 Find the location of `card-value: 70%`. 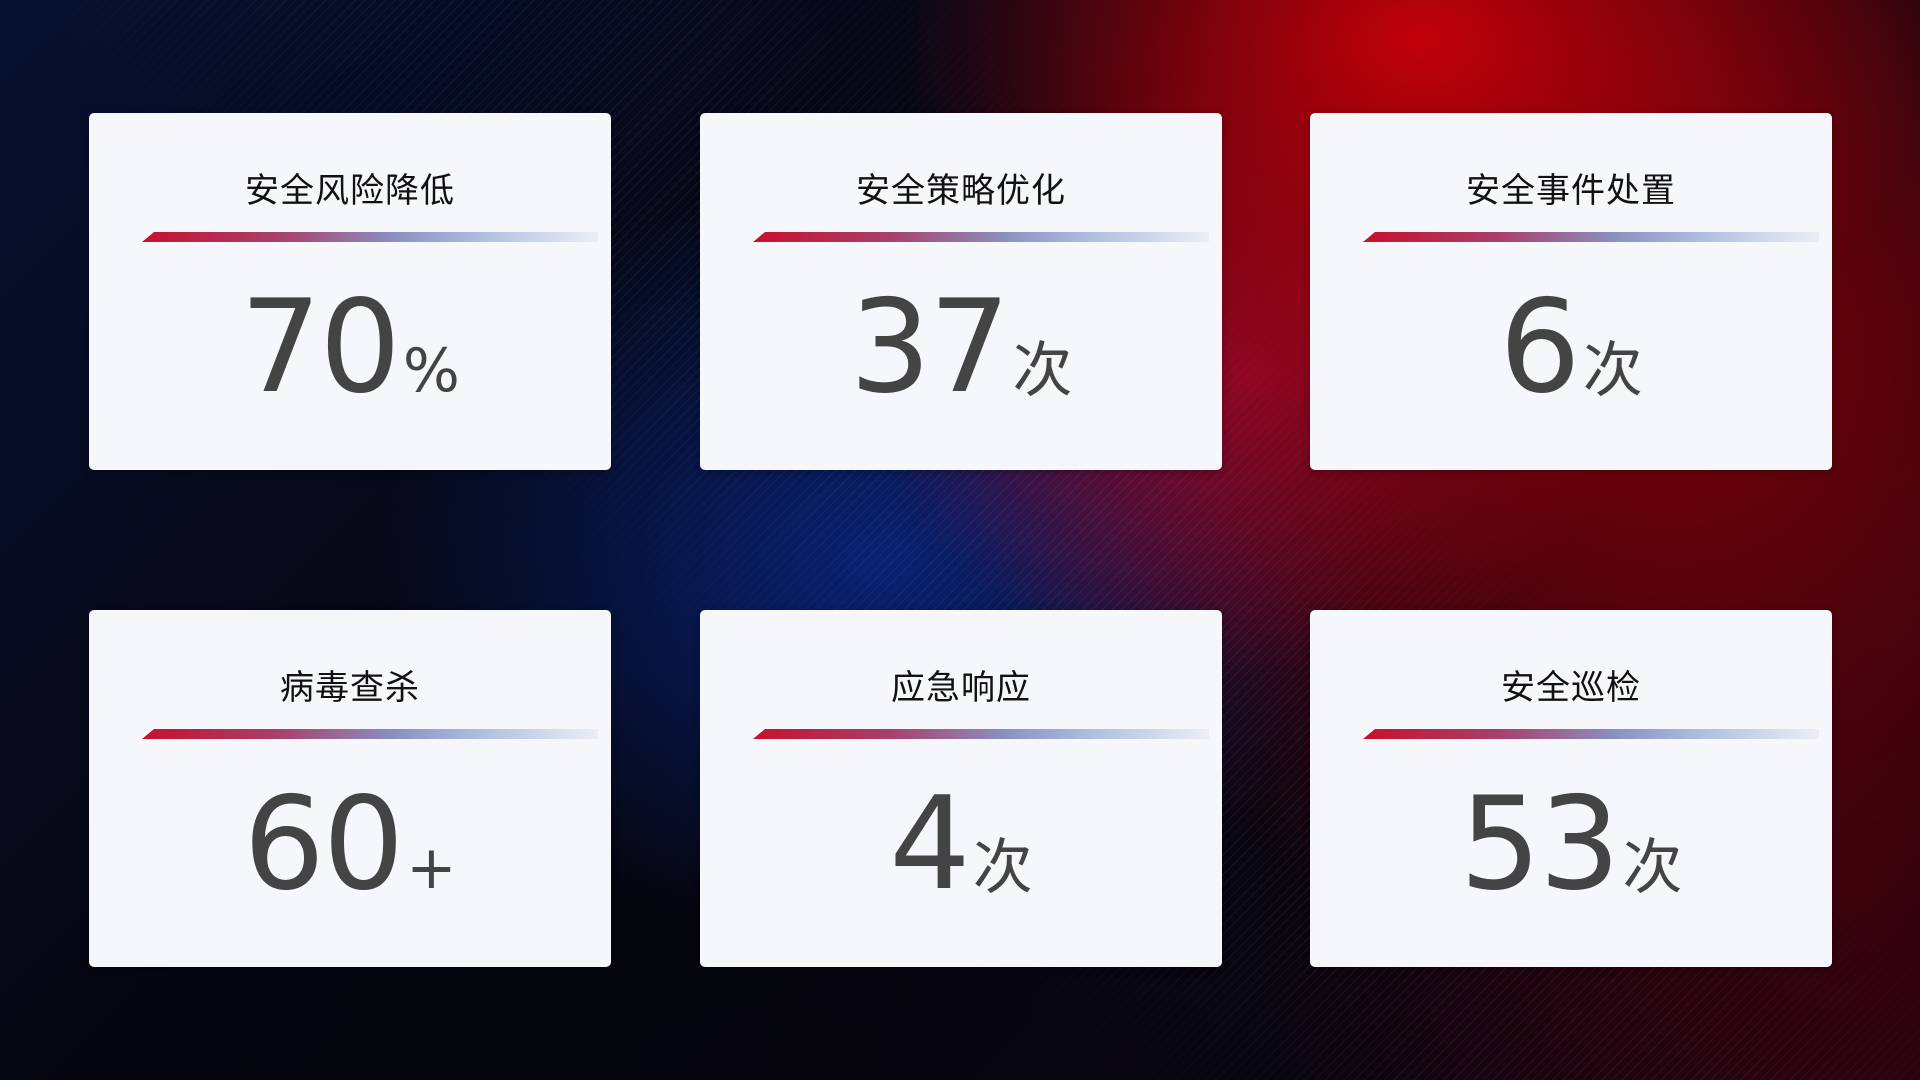

card-value: 70% is located at coordinates (350, 347).